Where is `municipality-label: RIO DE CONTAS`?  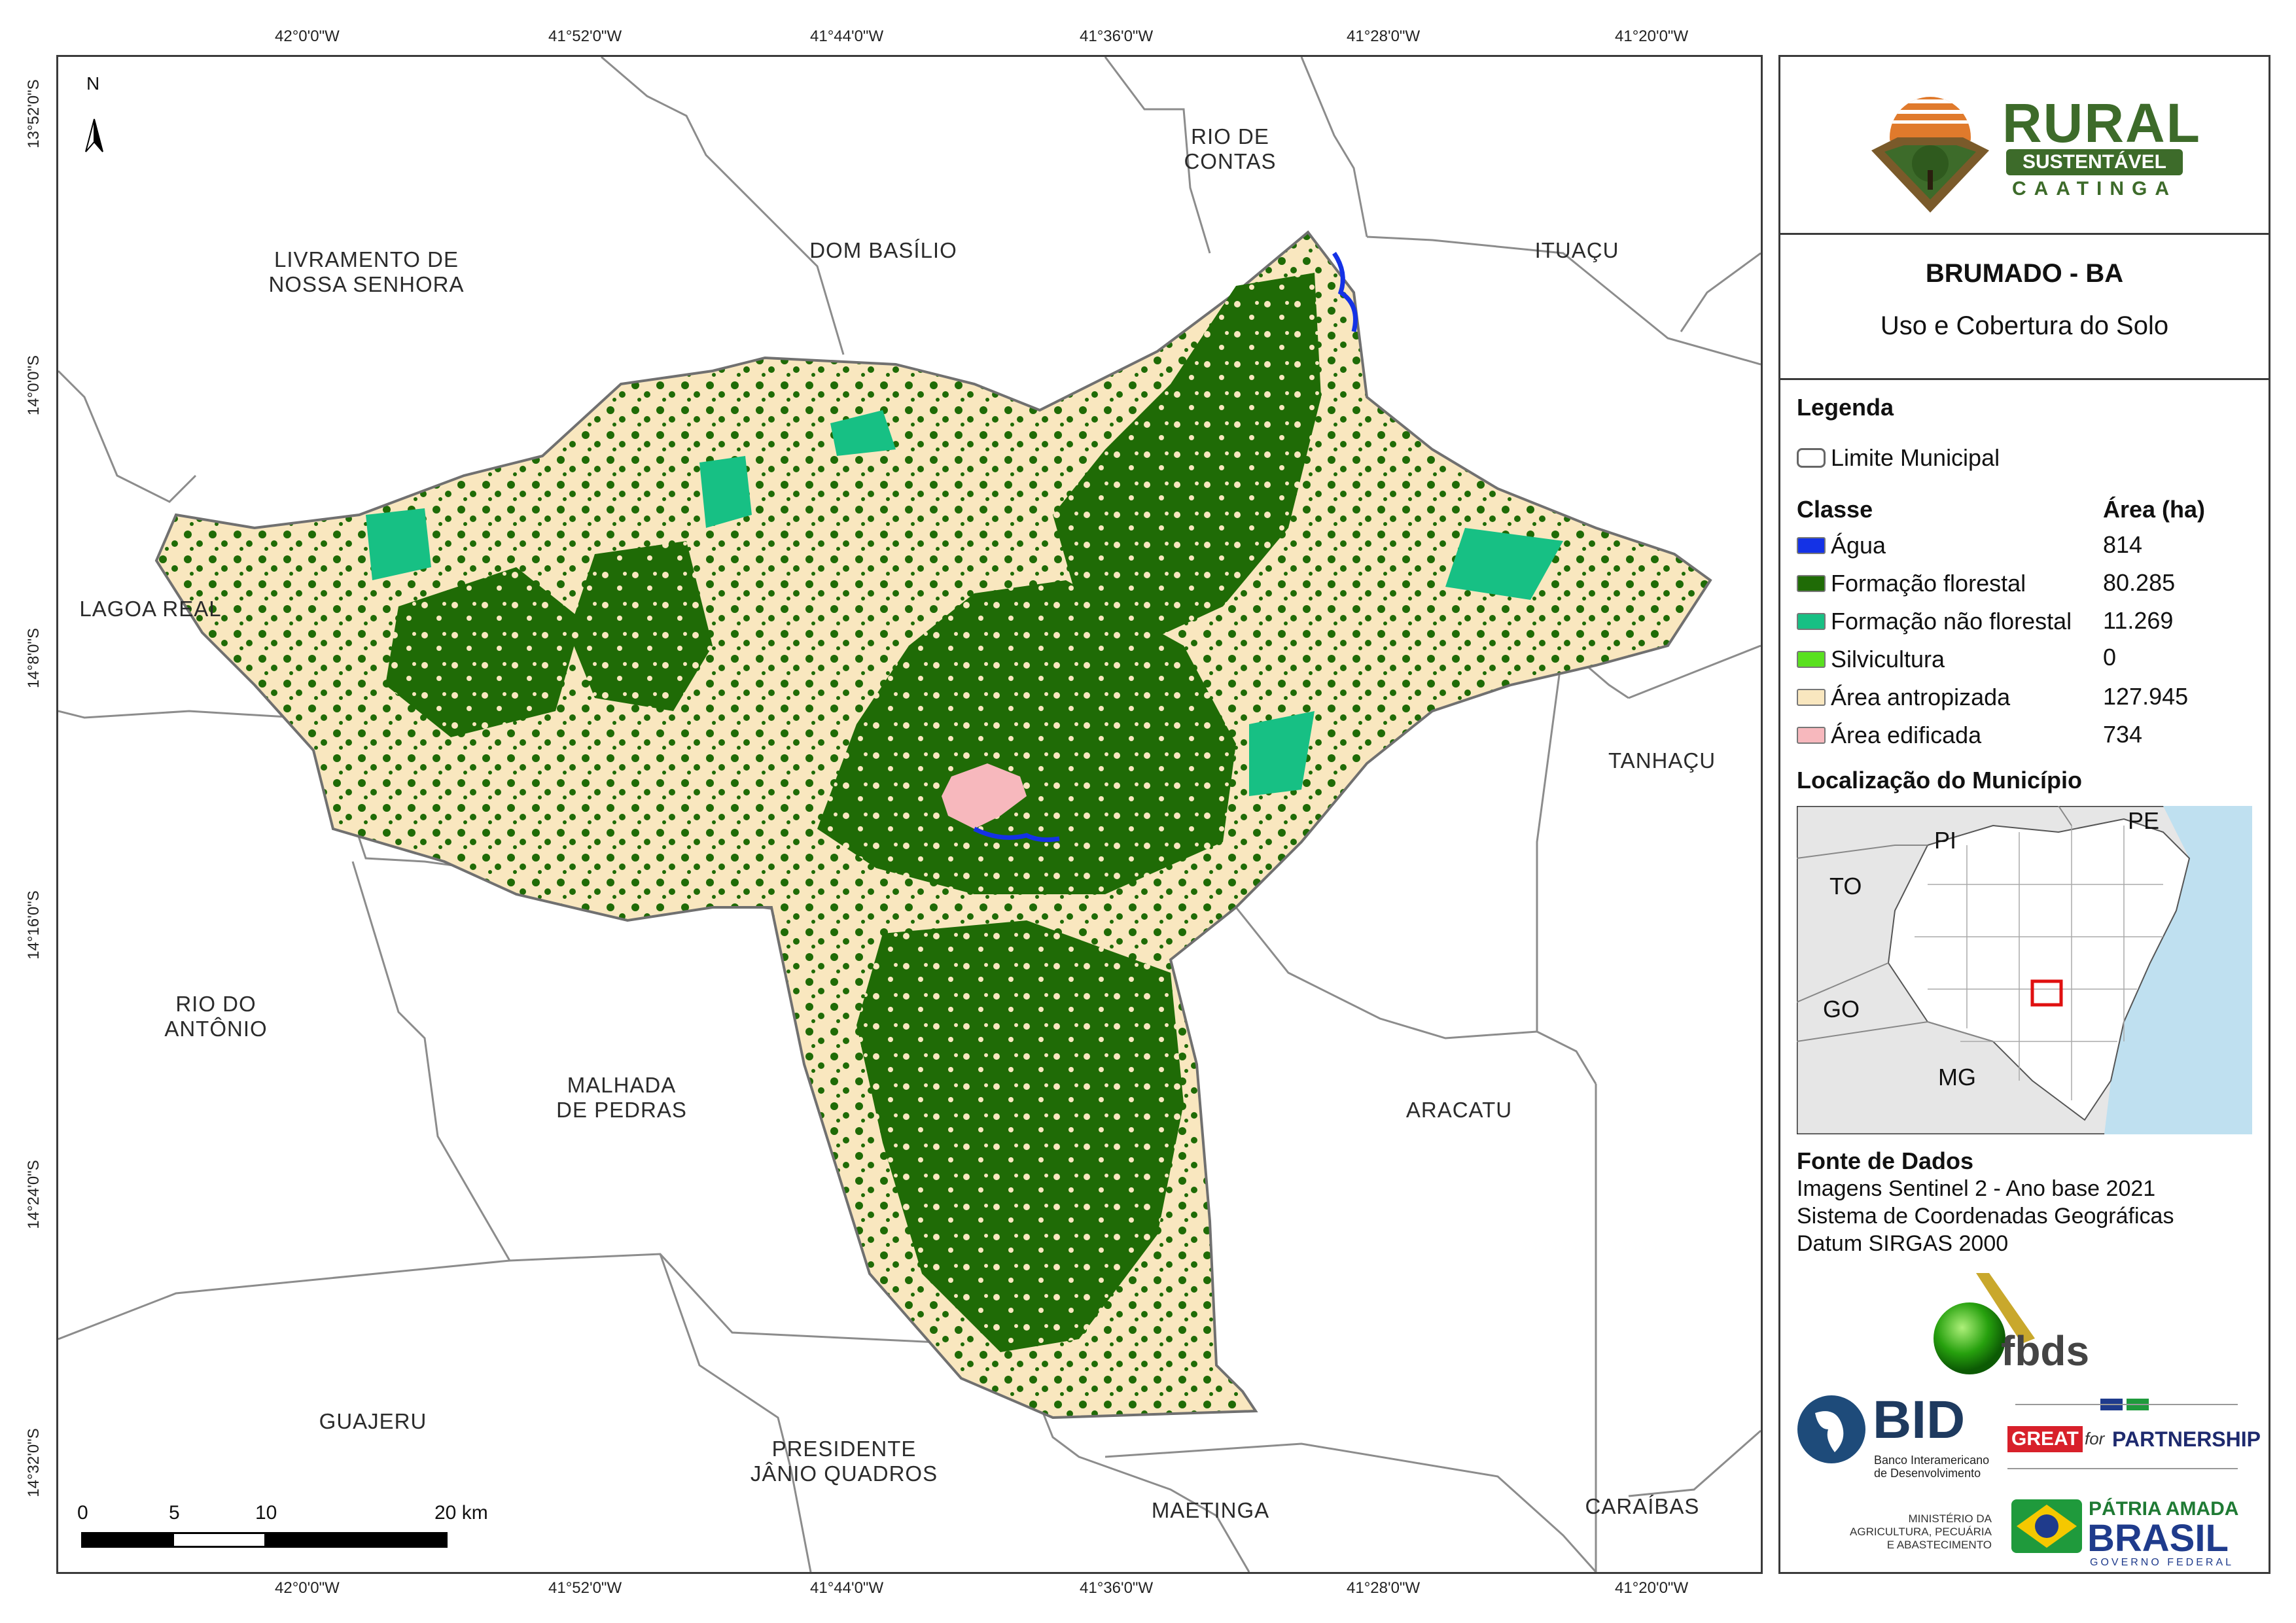
municipality-label: RIO DE CONTAS is located at coordinates (1230, 148).